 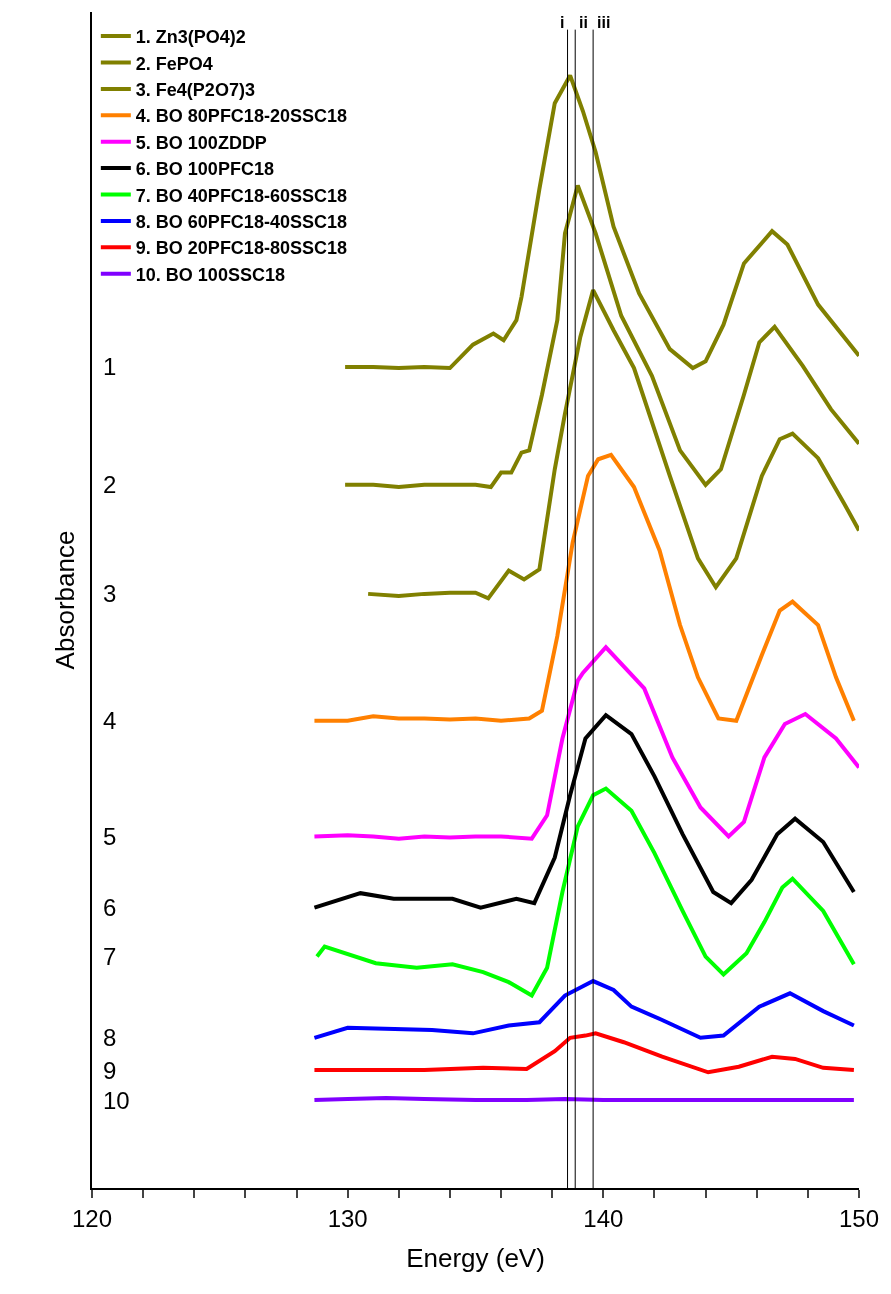 What do you see at coordinates (110, 956) in the screenshot?
I see `annotation: 7` at bounding box center [110, 956].